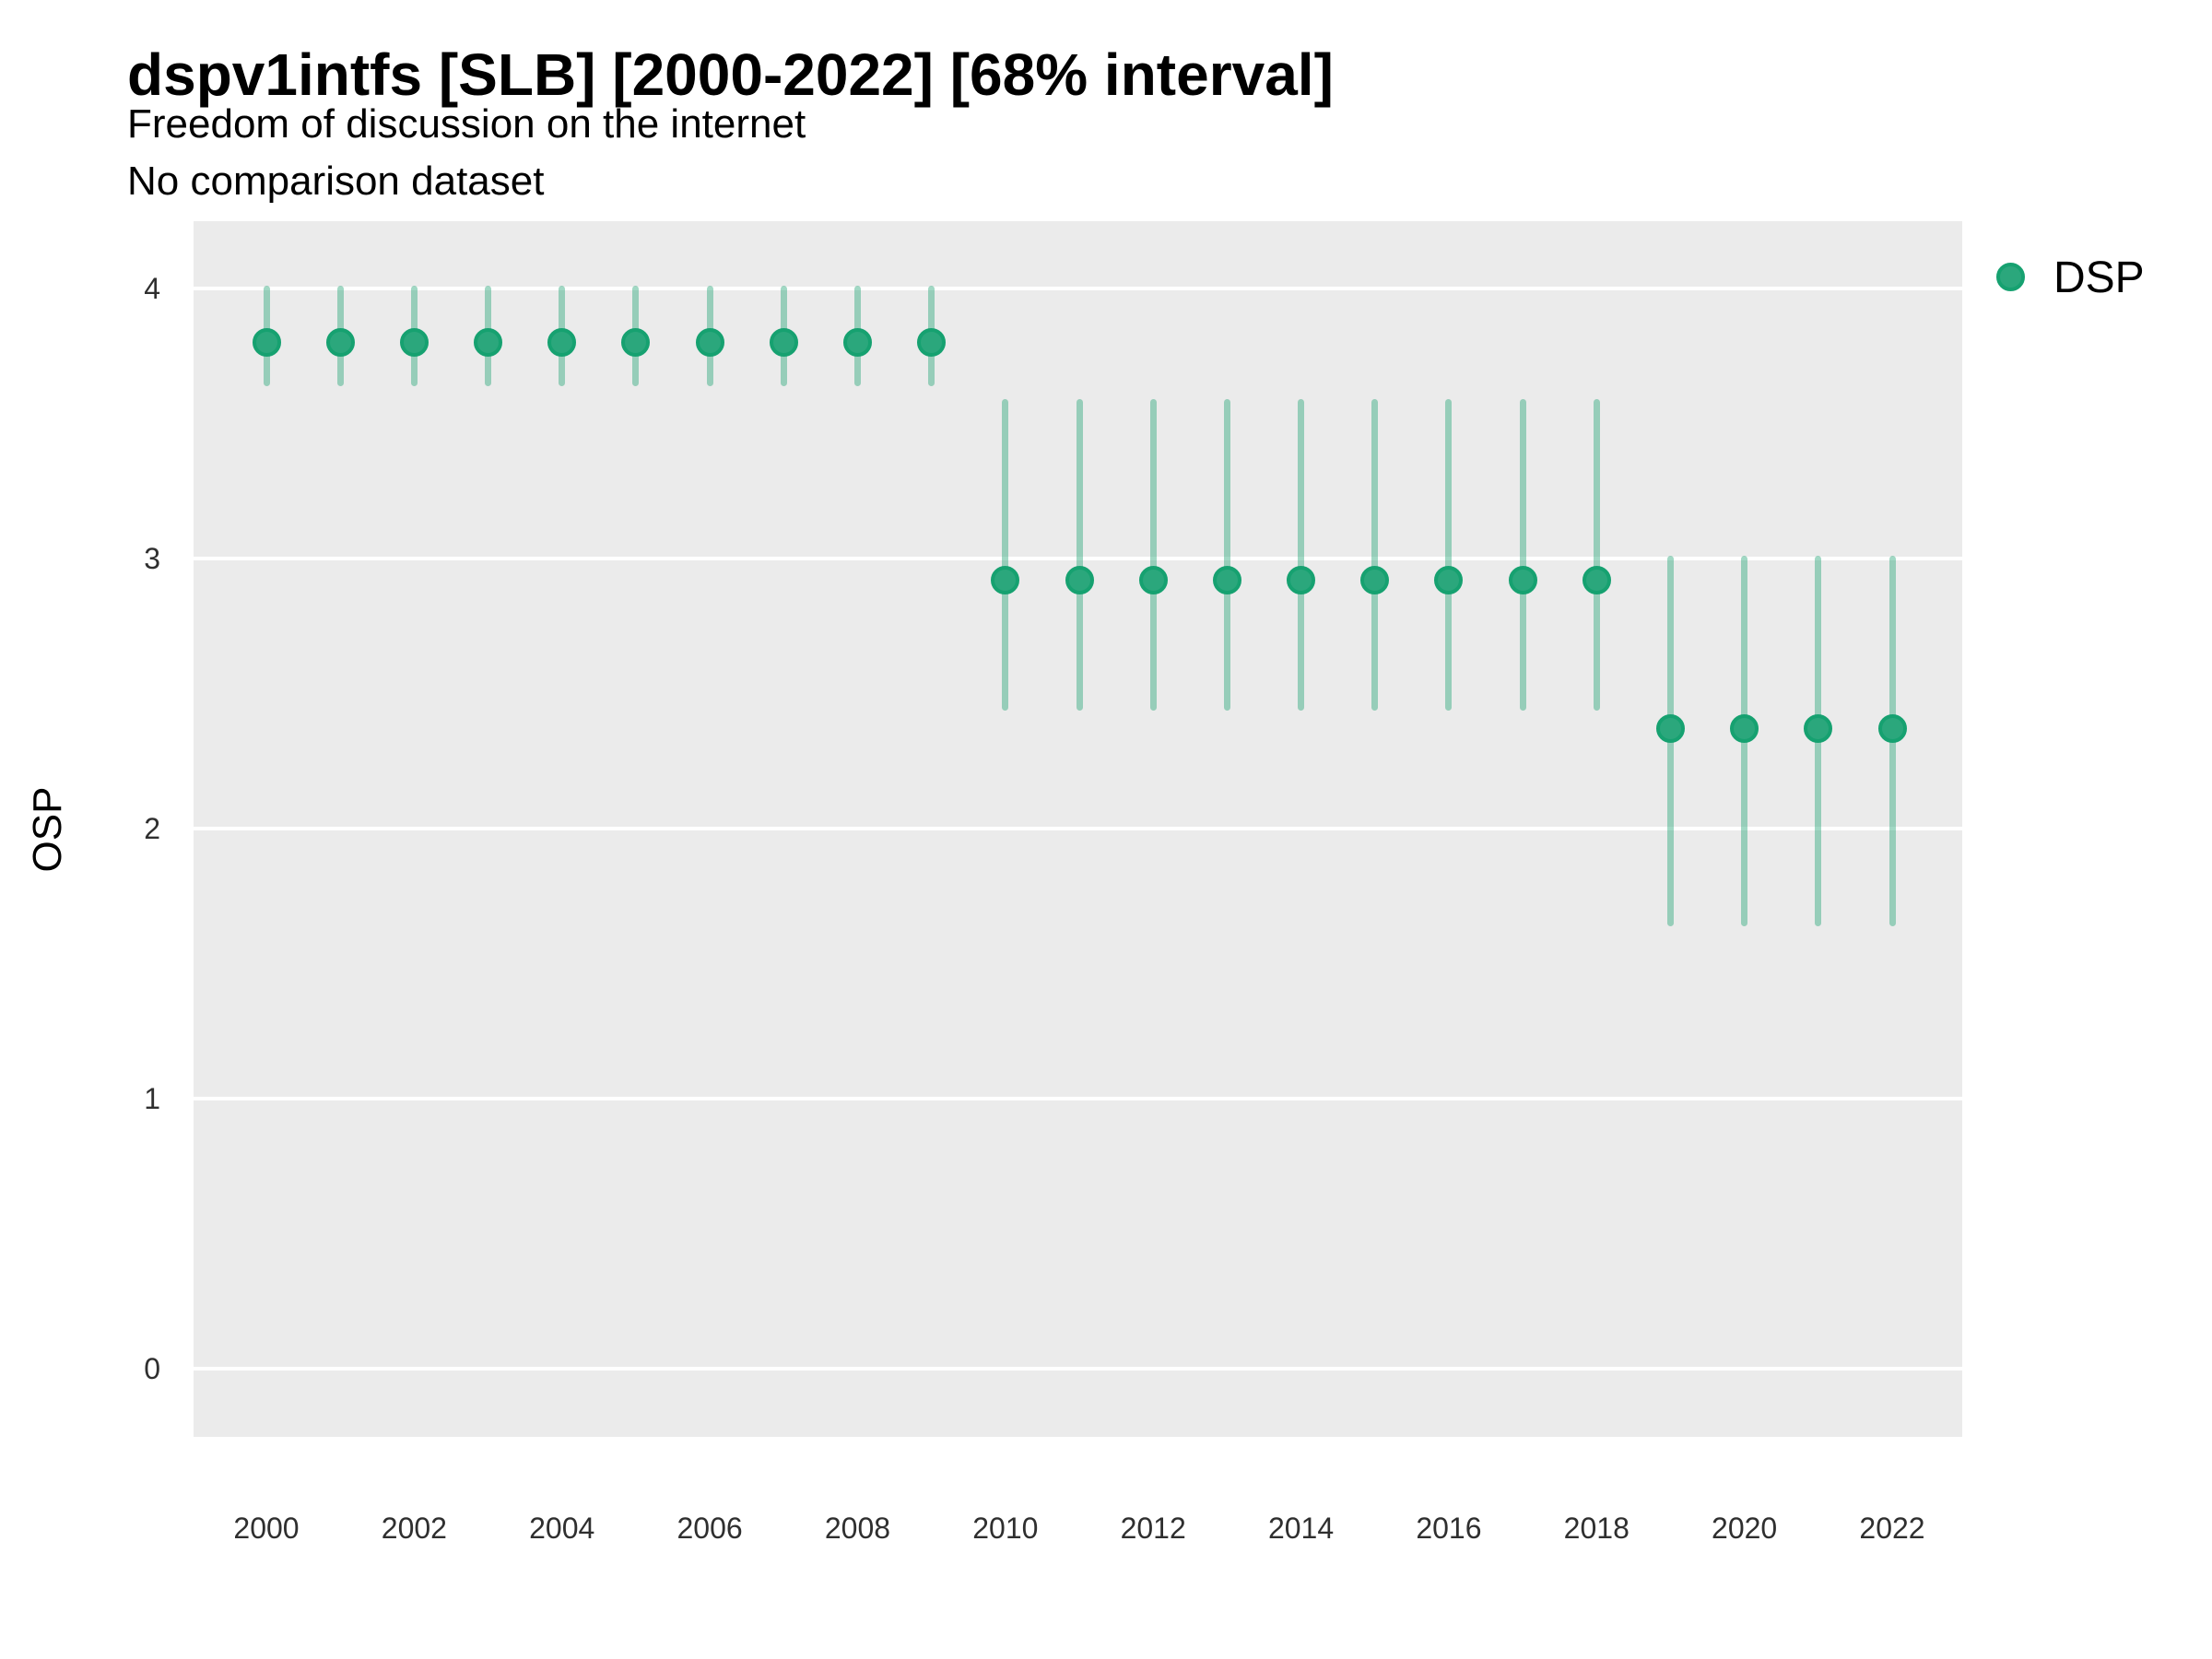 This screenshot has height=1659, width=2212. I want to click on interval-bar-2016, so click(1449, 554).